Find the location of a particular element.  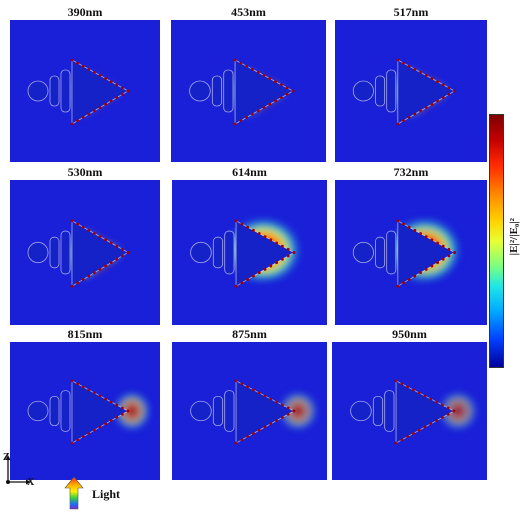

light-arrow-icon is located at coordinates (74, 493).